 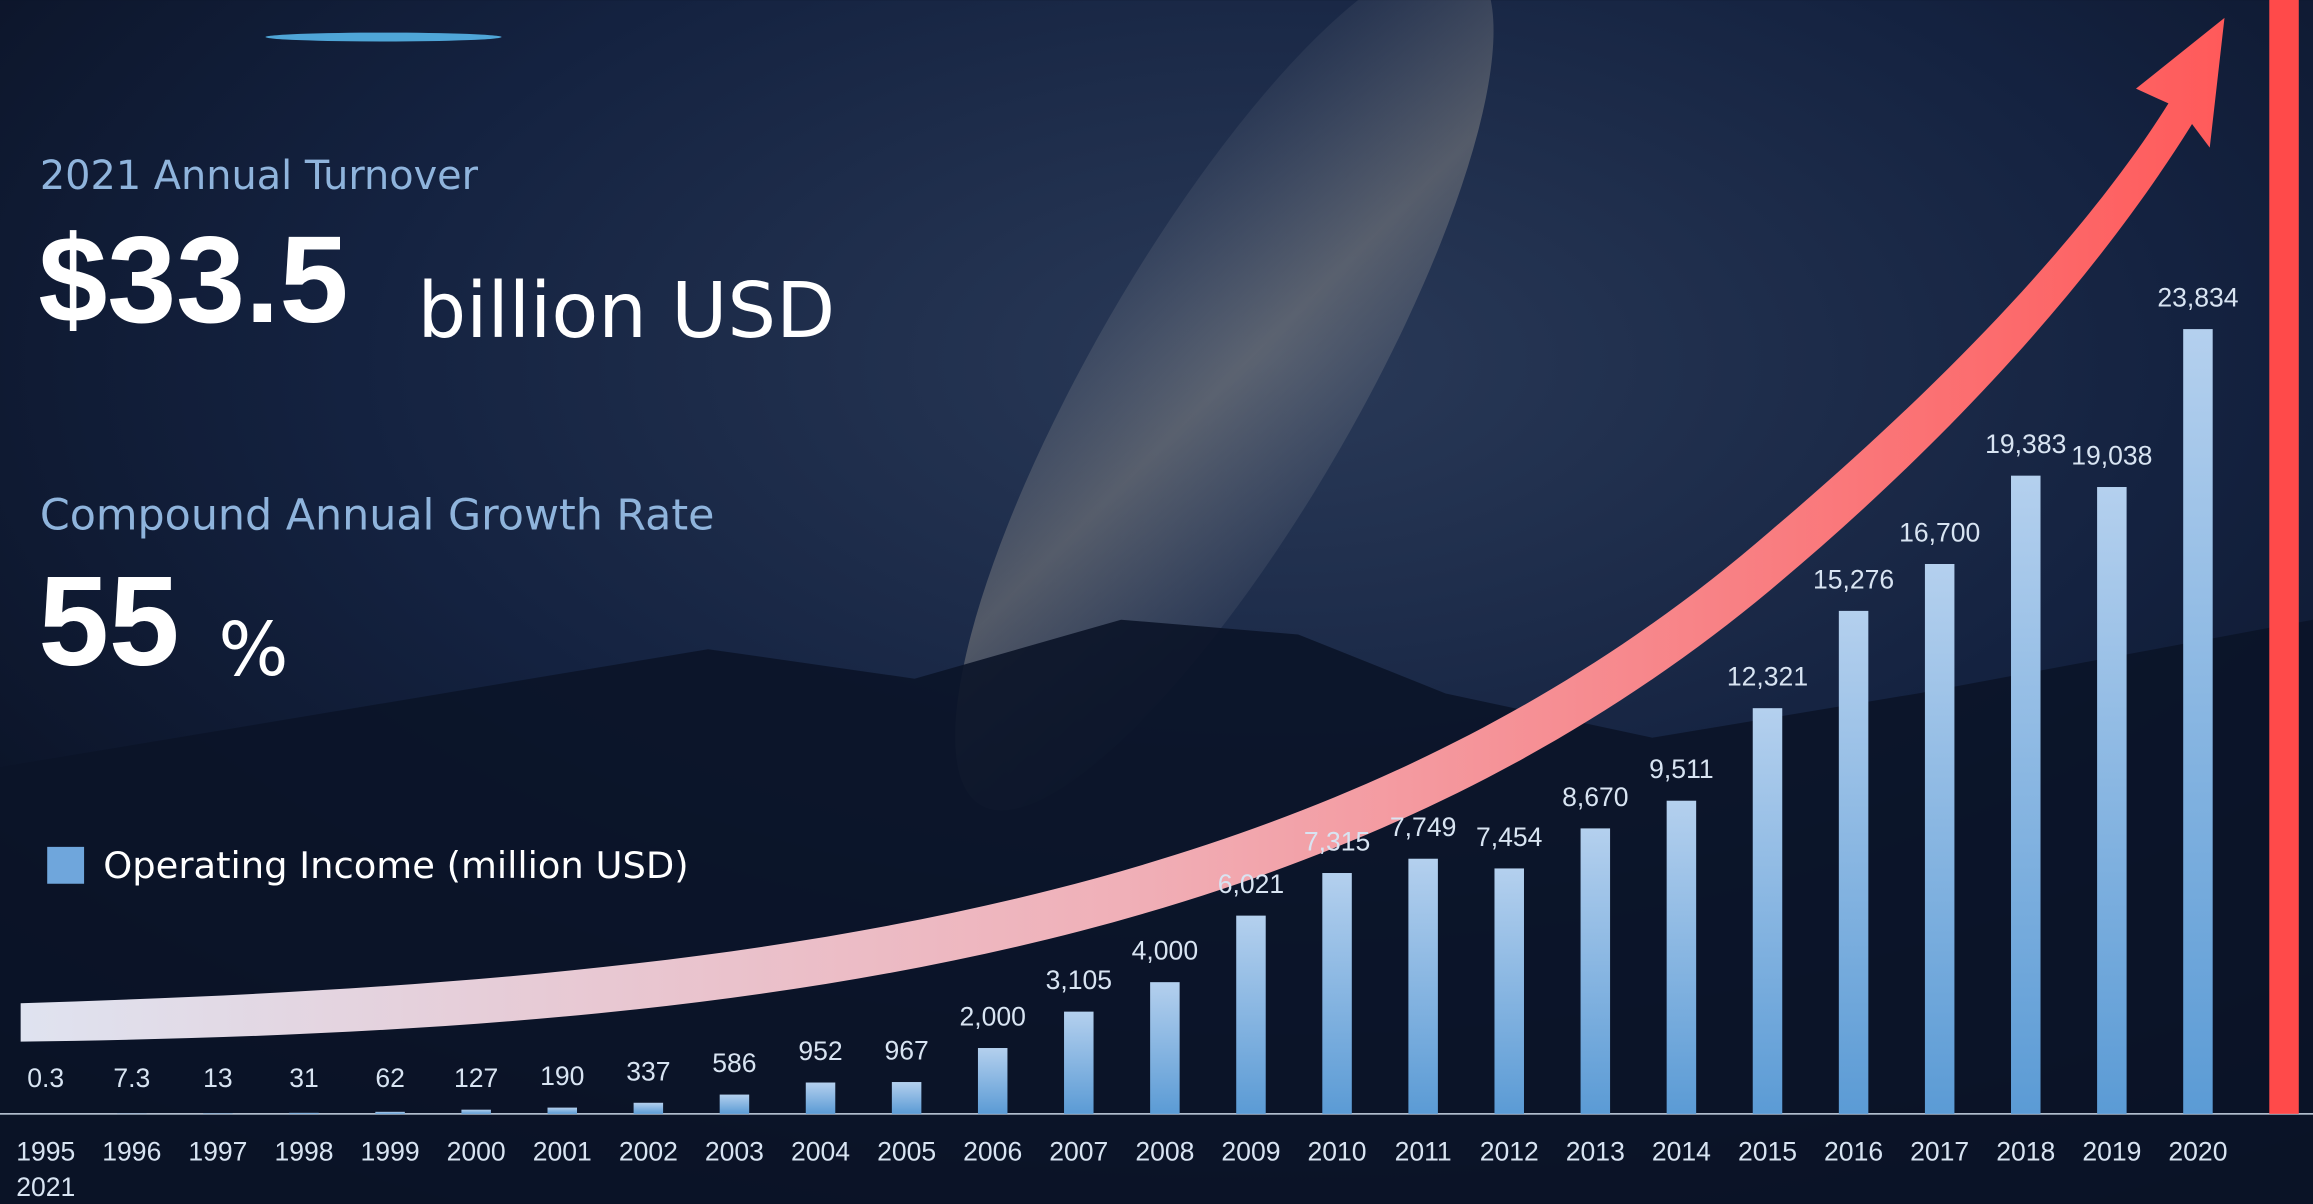 What do you see at coordinates (648, 1071) in the screenshot?
I see `value-label: 337` at bounding box center [648, 1071].